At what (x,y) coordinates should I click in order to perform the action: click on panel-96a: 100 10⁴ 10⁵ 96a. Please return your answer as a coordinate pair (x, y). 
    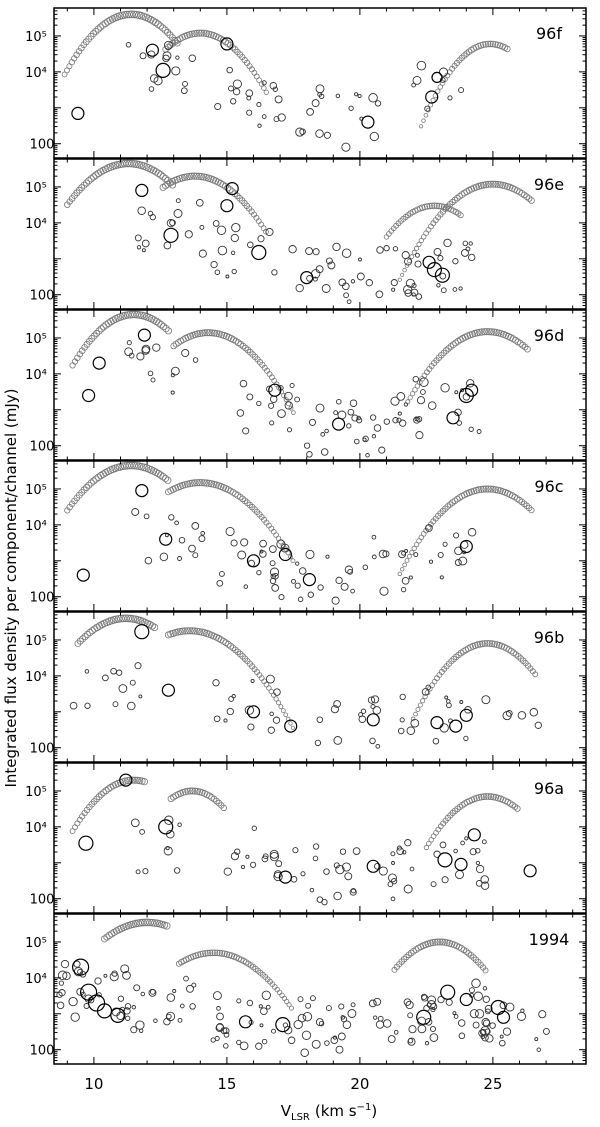
    Looking at the image, I should click on (306, 838).